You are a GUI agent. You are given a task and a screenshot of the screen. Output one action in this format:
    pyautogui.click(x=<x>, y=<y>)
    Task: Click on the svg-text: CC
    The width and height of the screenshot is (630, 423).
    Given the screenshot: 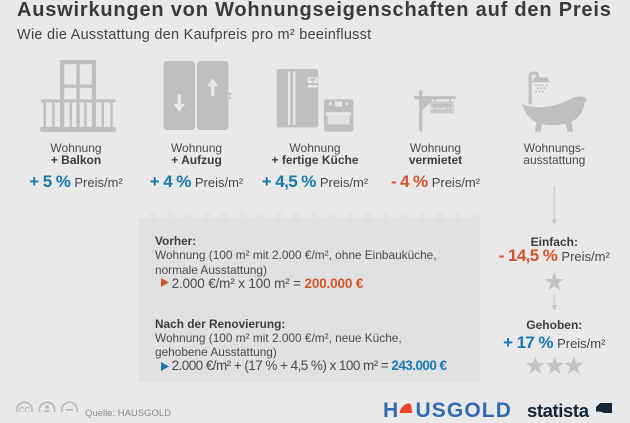 What is the action you would take?
    pyautogui.click(x=25, y=409)
    